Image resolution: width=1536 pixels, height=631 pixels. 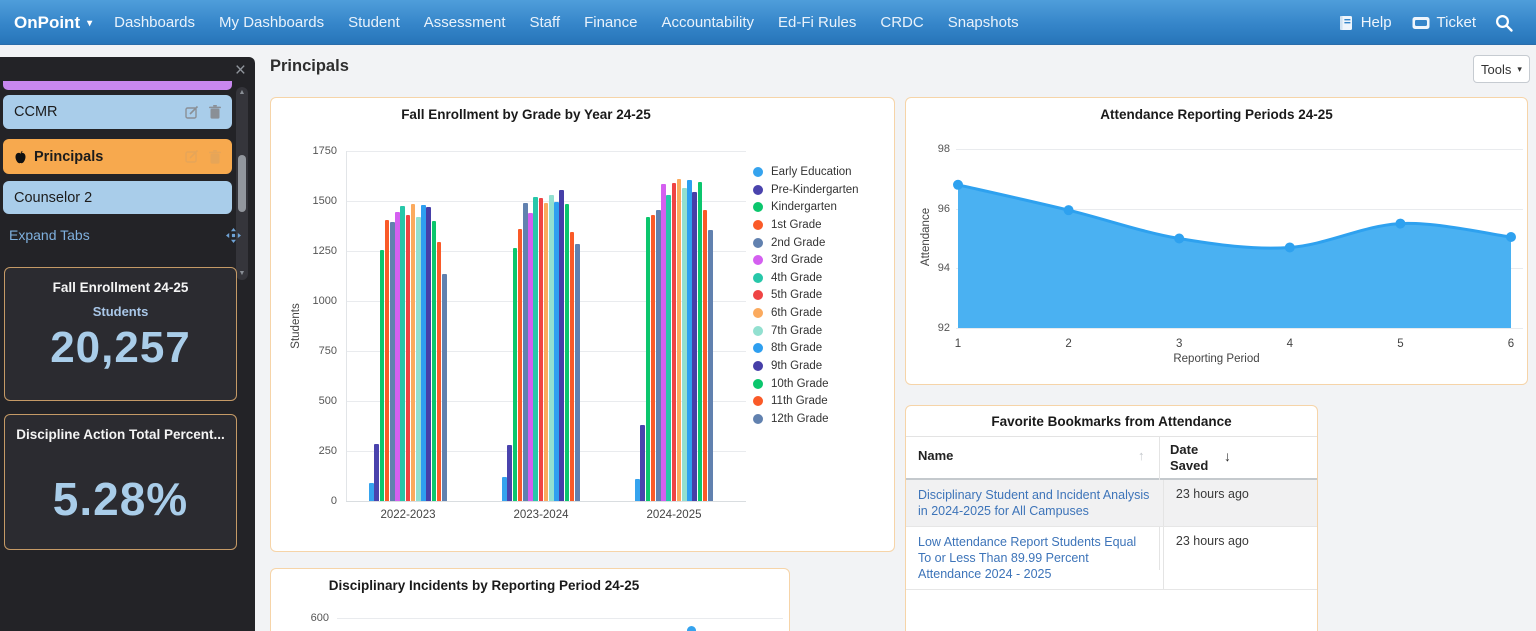 What do you see at coordinates (1068, 210) in the screenshot?
I see `data-point: 95.95` at bounding box center [1068, 210].